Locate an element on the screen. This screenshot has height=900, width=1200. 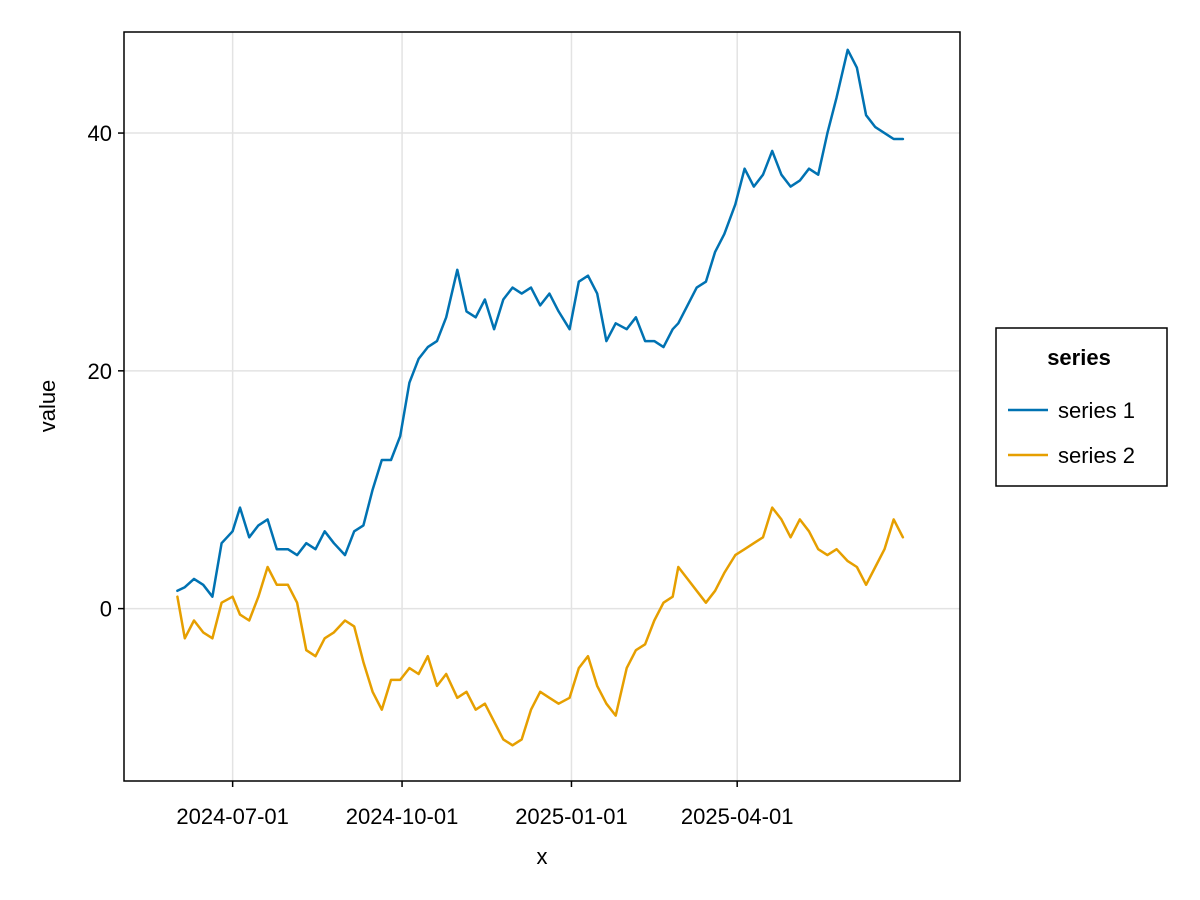
legend-box is located at coordinates (1081, 407).